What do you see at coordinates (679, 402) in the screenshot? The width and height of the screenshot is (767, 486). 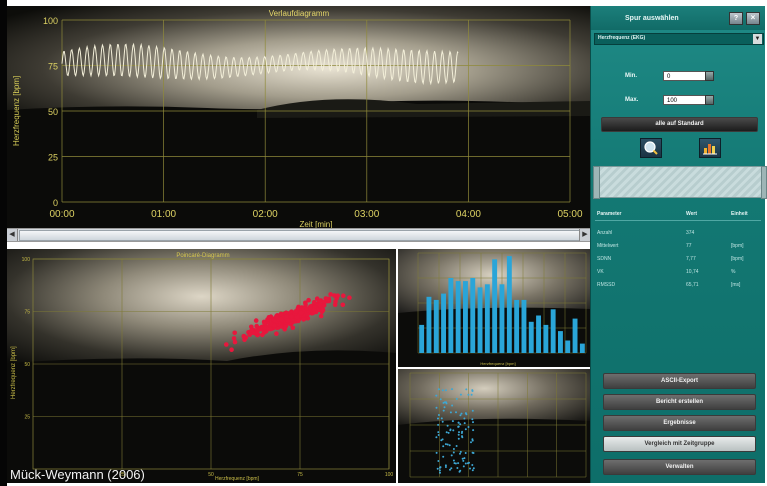 I see `create-report-button: Bericht erstellen` at bounding box center [679, 402].